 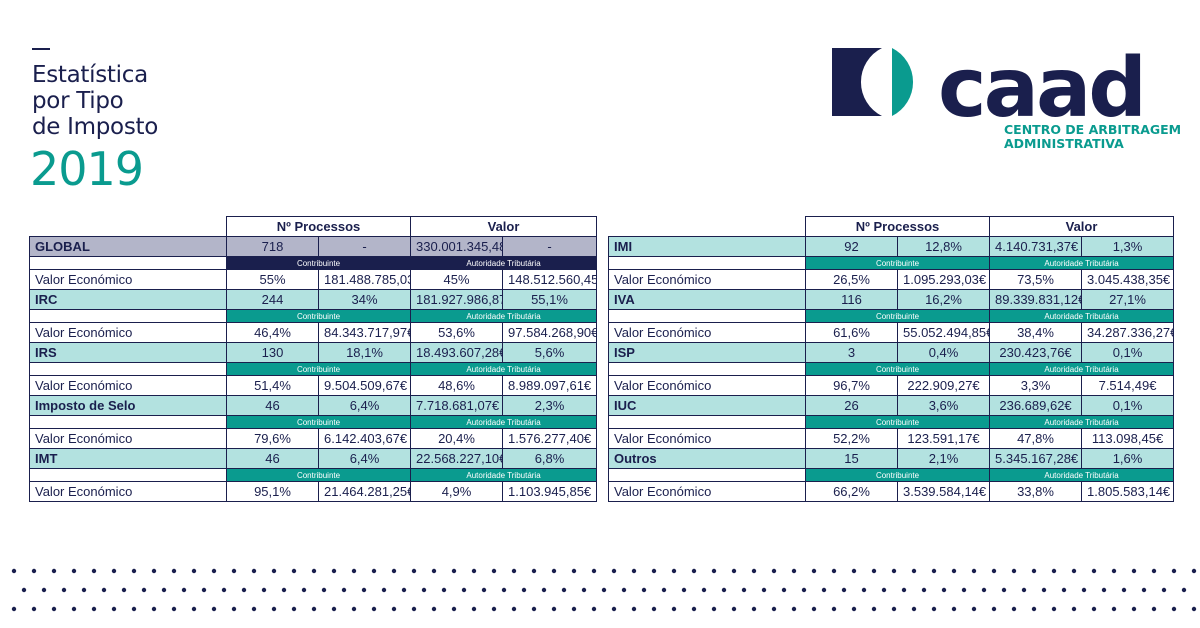 What do you see at coordinates (457, 385) in the screenshot?
I see `autoridade-percent: 48,6%` at bounding box center [457, 385].